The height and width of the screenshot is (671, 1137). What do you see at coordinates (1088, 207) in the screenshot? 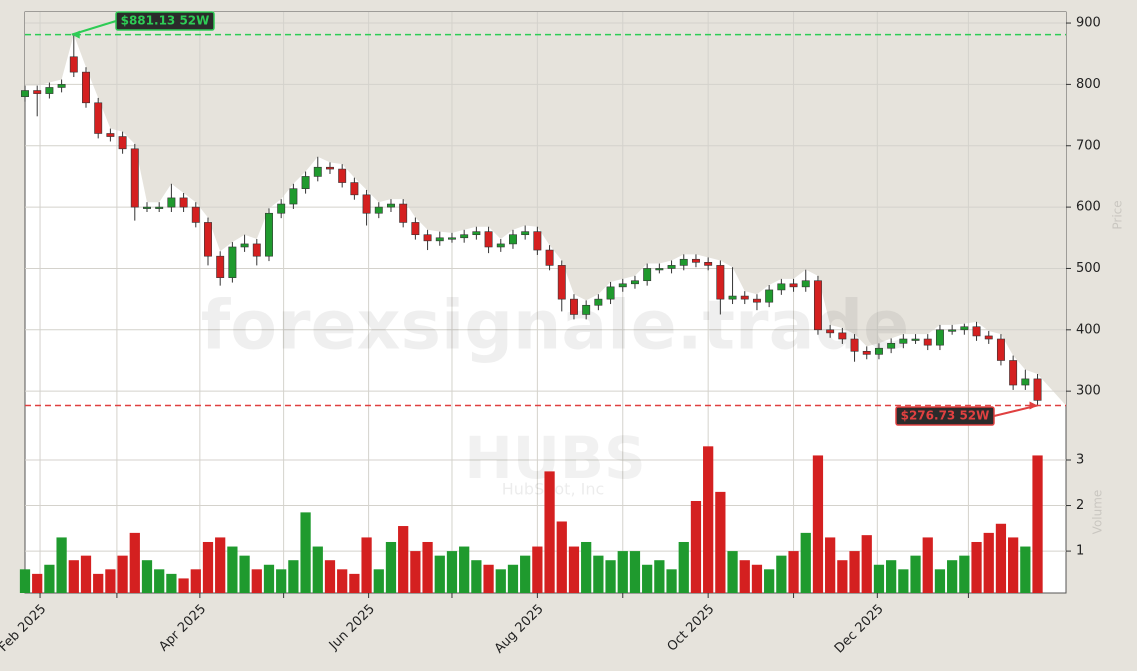
I see `y-tick-label: 600` at bounding box center [1088, 207].